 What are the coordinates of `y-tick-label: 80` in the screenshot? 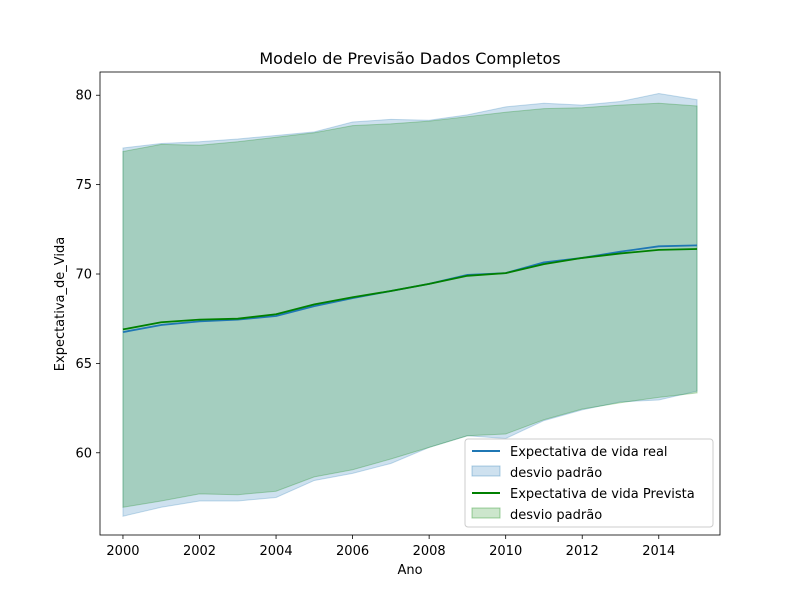 It's located at (83, 96).